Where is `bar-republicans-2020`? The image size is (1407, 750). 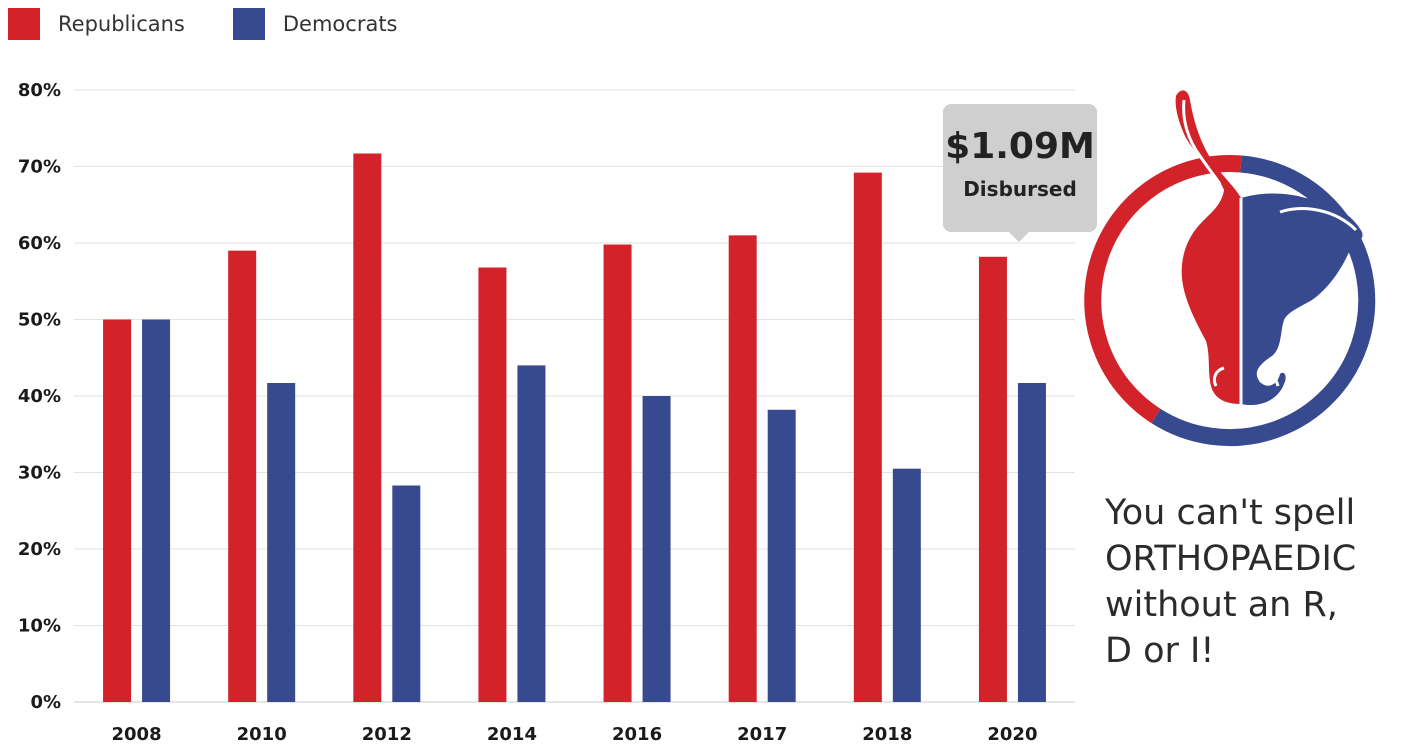 bar-republicans-2020 is located at coordinates (992, 479).